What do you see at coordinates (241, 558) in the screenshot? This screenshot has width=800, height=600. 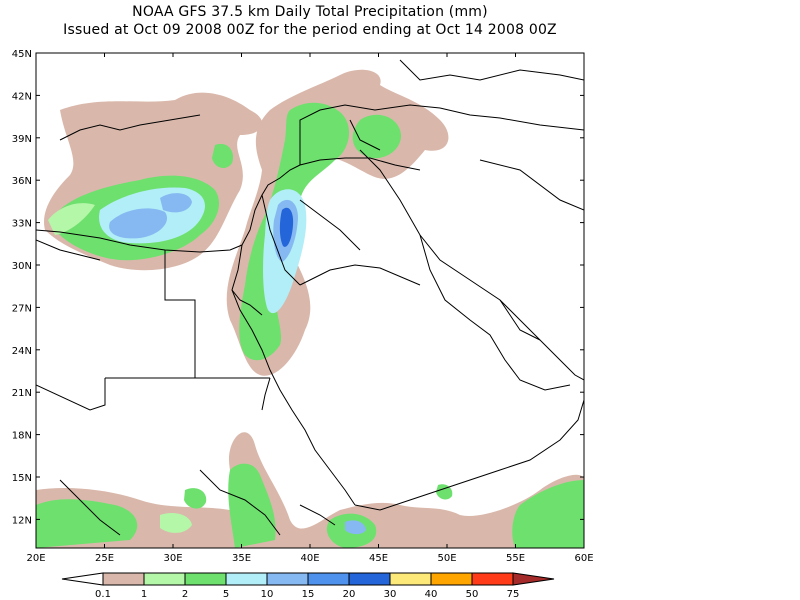 I see `lon-label: 35E` at bounding box center [241, 558].